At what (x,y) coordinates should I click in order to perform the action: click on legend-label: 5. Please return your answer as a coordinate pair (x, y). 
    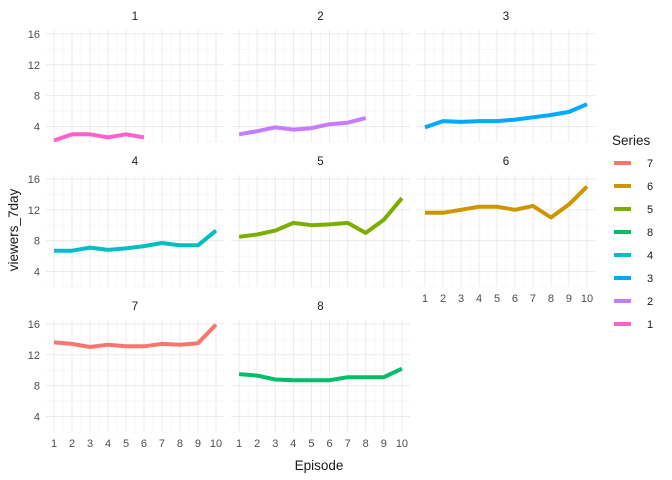
    Looking at the image, I should click on (650, 210).